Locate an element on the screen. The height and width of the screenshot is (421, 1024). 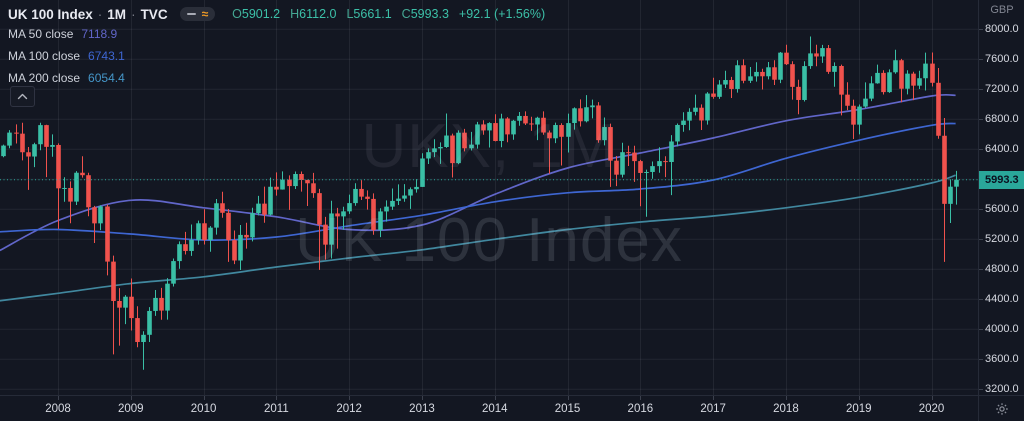
legend-collapse-button is located at coordinates (22, 96).